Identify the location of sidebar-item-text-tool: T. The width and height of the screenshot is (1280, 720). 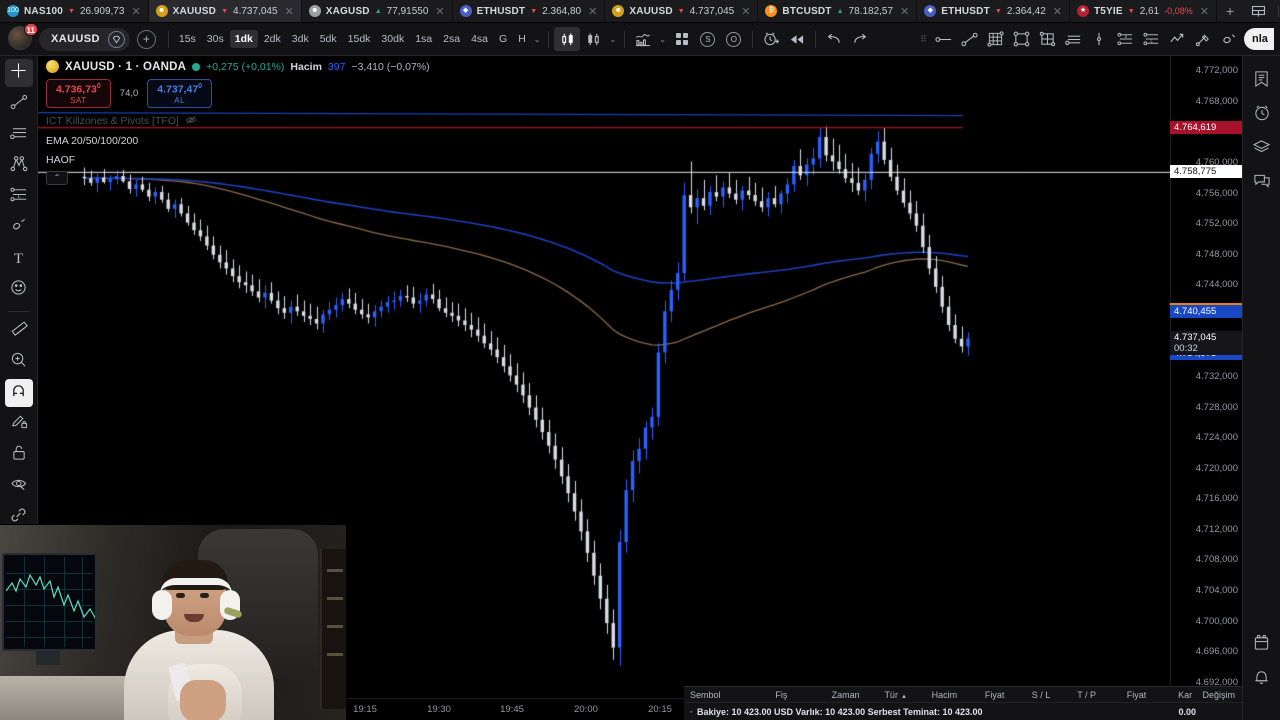
(19, 259).